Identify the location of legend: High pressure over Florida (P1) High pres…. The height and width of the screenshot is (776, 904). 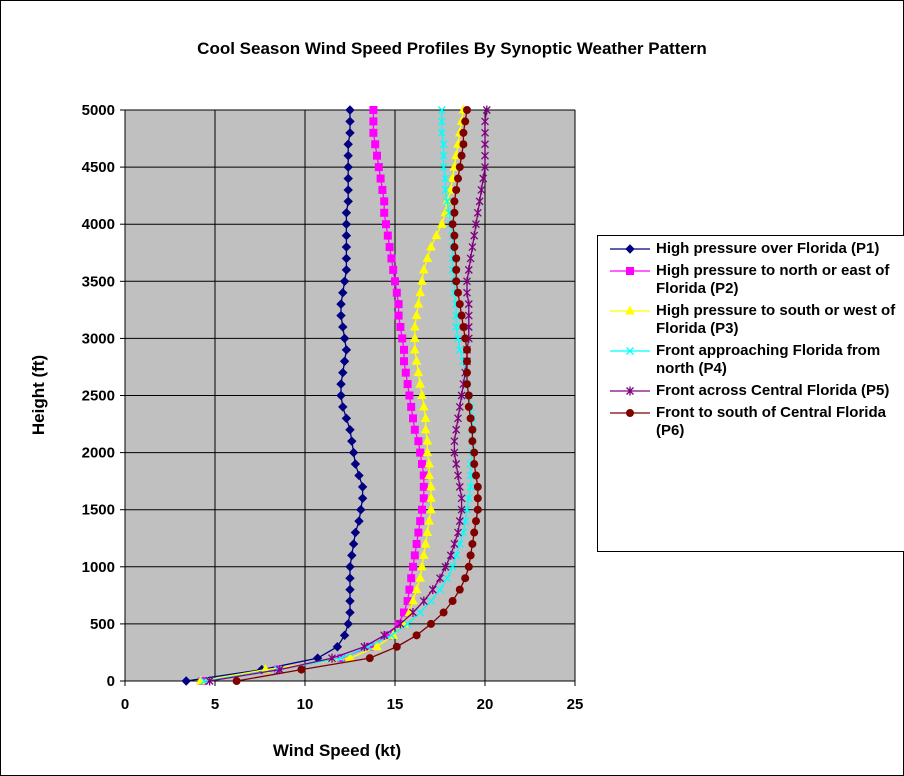
(750, 393).